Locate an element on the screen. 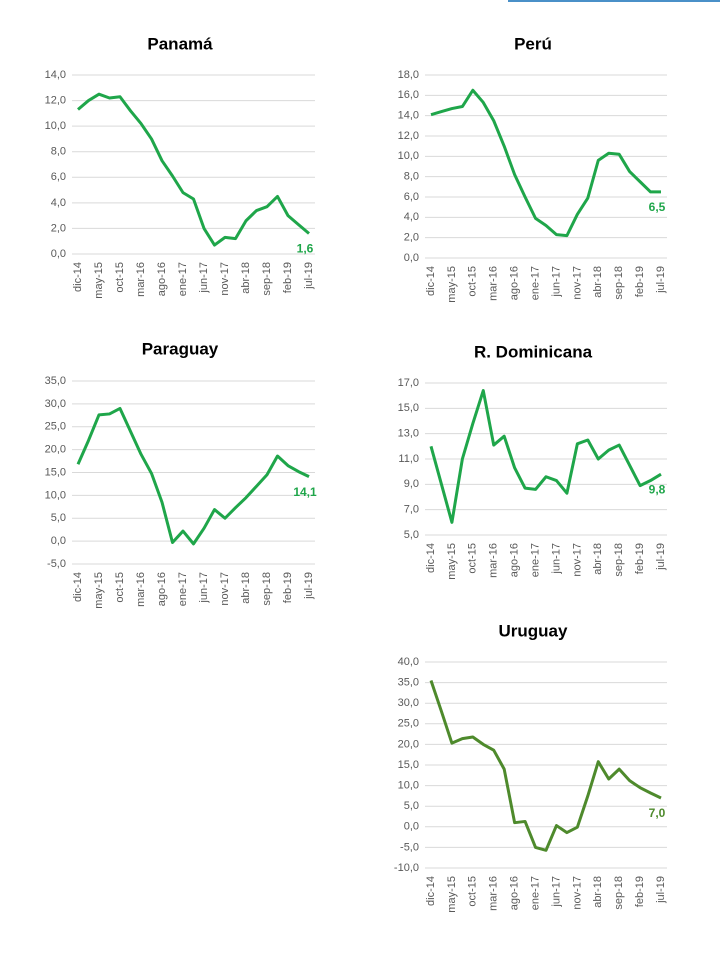  y-tick-label: 17,0 is located at coordinates (408, 383).